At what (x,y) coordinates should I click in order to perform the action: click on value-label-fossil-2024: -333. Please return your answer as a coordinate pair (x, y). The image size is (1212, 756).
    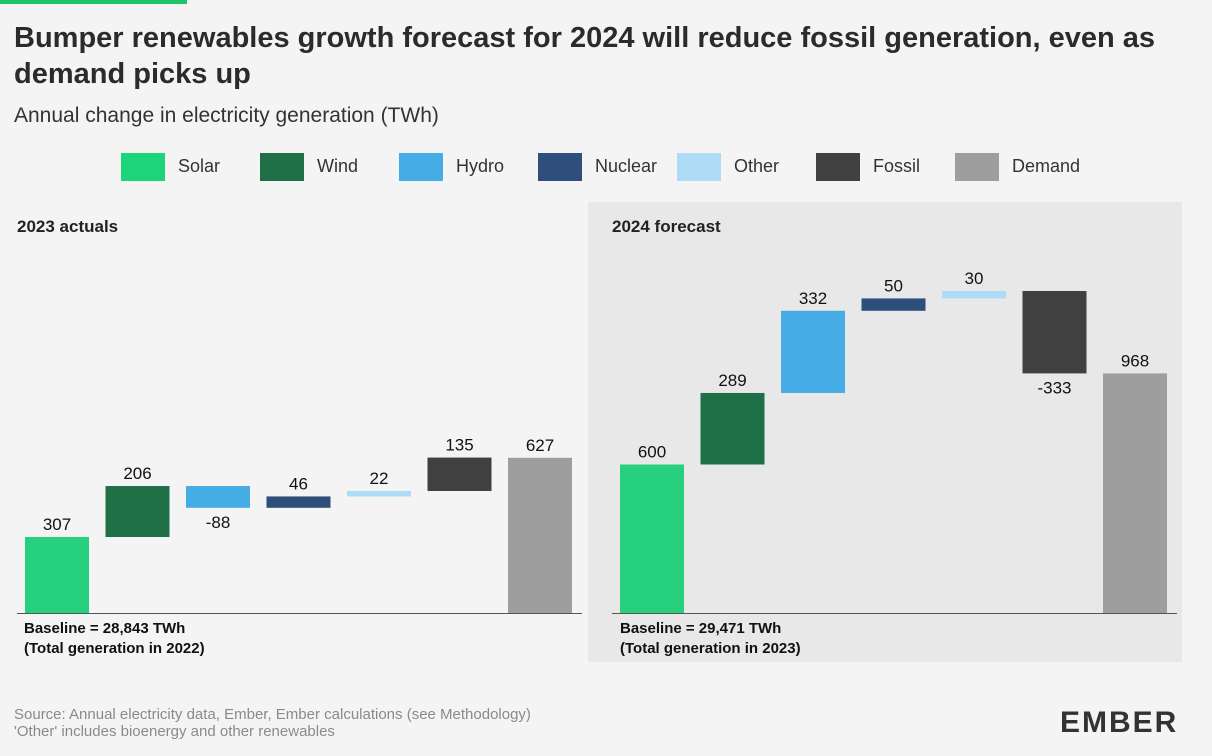
    Looking at the image, I should click on (1054, 387).